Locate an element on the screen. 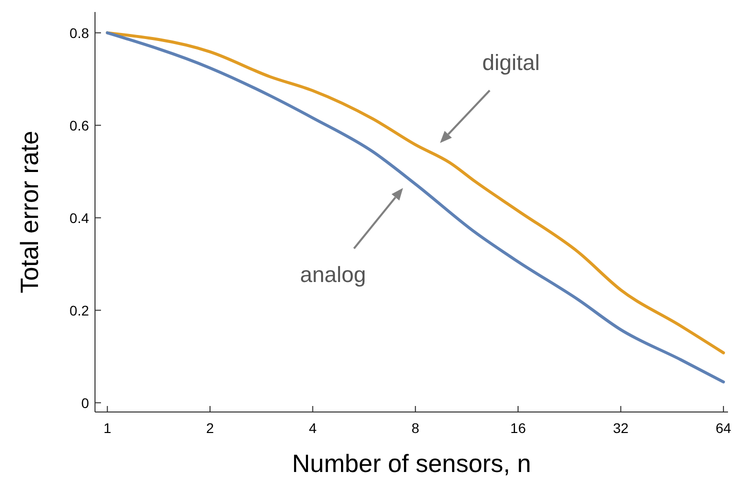 Image resolution: width=734 pixels, height=490 pixels. x-tick-label: 1 is located at coordinates (107, 428).